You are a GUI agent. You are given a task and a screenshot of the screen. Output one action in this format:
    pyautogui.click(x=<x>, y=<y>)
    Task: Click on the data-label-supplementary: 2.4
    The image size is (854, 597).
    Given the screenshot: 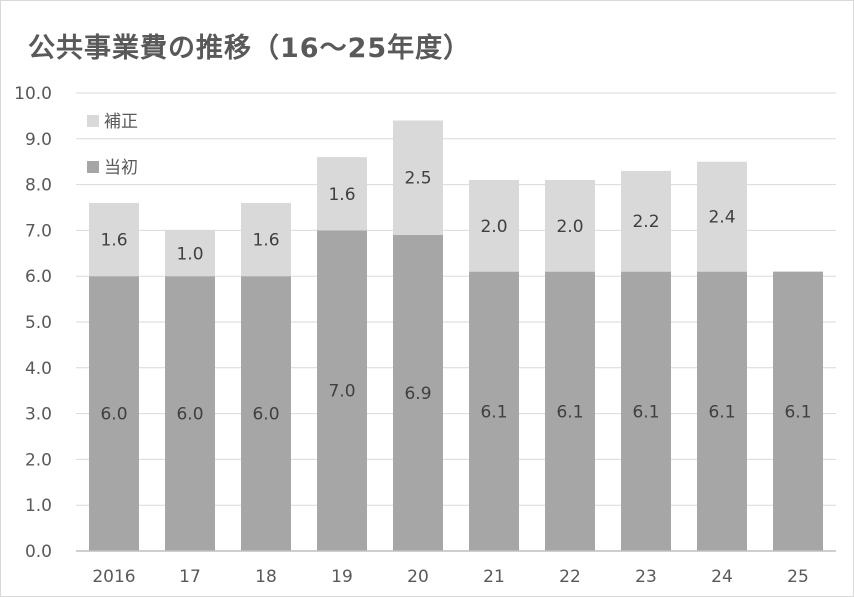 What is the action you would take?
    pyautogui.click(x=721, y=218)
    